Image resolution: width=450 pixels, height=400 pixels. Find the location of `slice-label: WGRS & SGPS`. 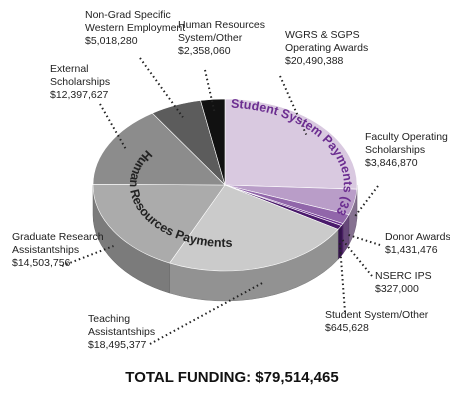

slice-label: WGRS & SGPS is located at coordinates (322, 35).